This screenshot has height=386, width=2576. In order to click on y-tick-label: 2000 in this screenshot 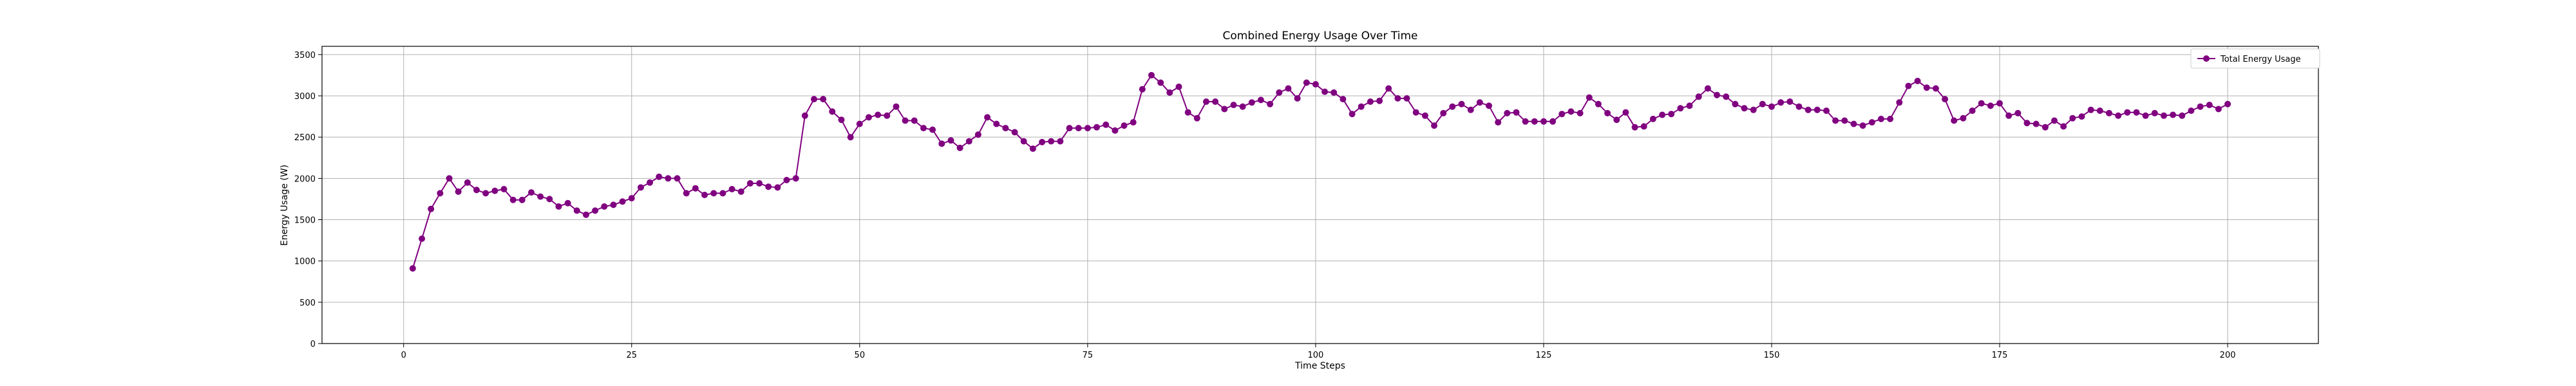, I will do `click(305, 179)`.